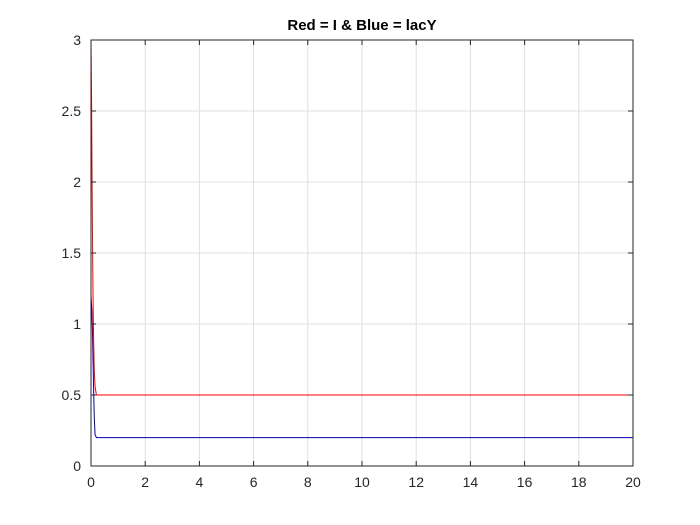  What do you see at coordinates (633, 482) in the screenshot?
I see `x-tick-label: 20` at bounding box center [633, 482].